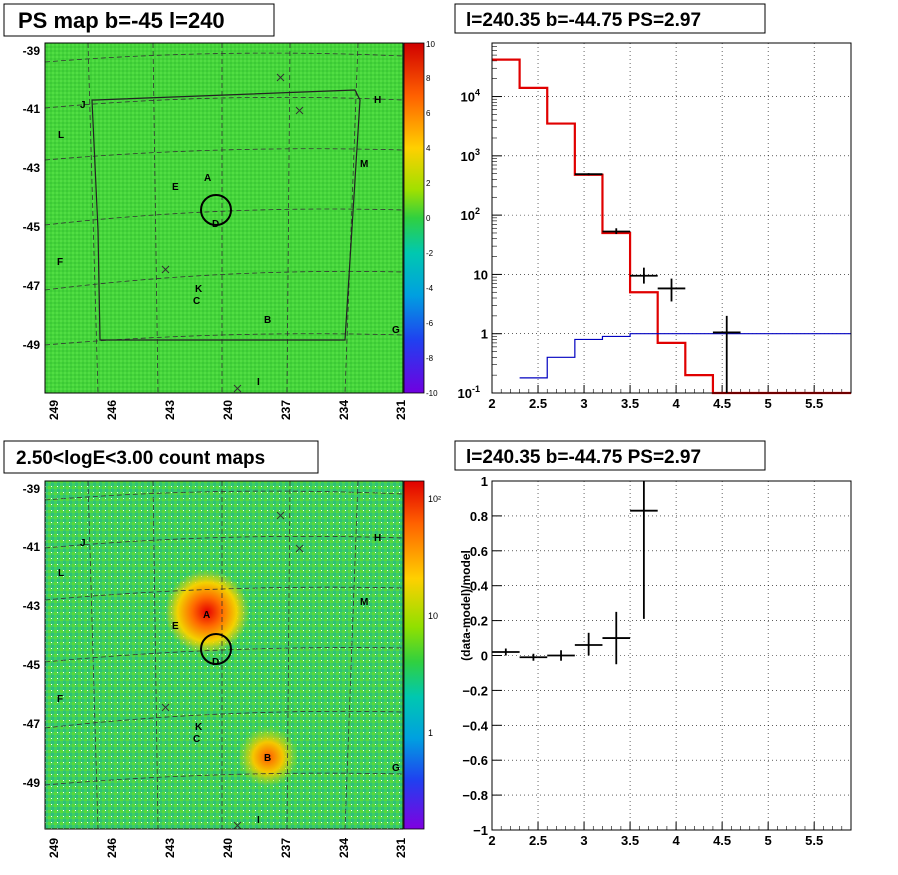  Describe the element at coordinates (401, 410) in the screenshot. I see `ps-map-xtick: 231` at that location.